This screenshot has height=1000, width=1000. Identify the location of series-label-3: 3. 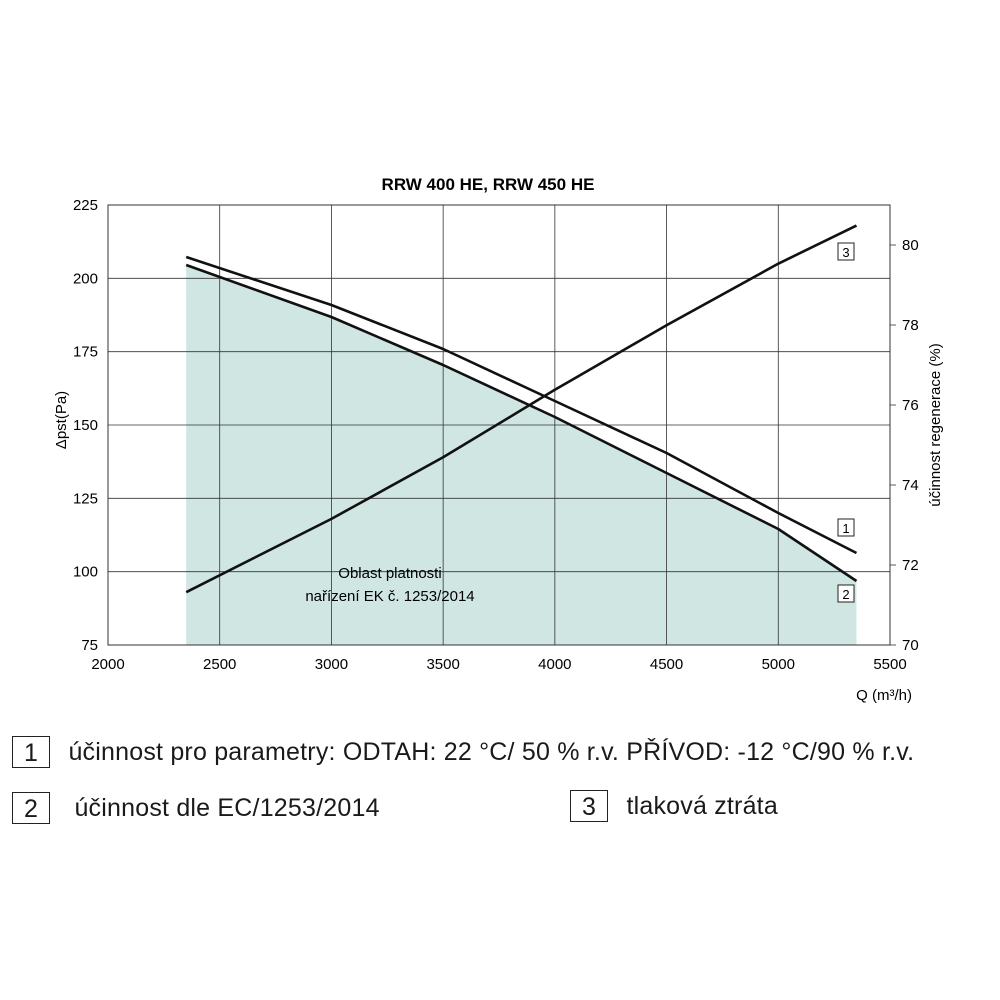
(845, 252).